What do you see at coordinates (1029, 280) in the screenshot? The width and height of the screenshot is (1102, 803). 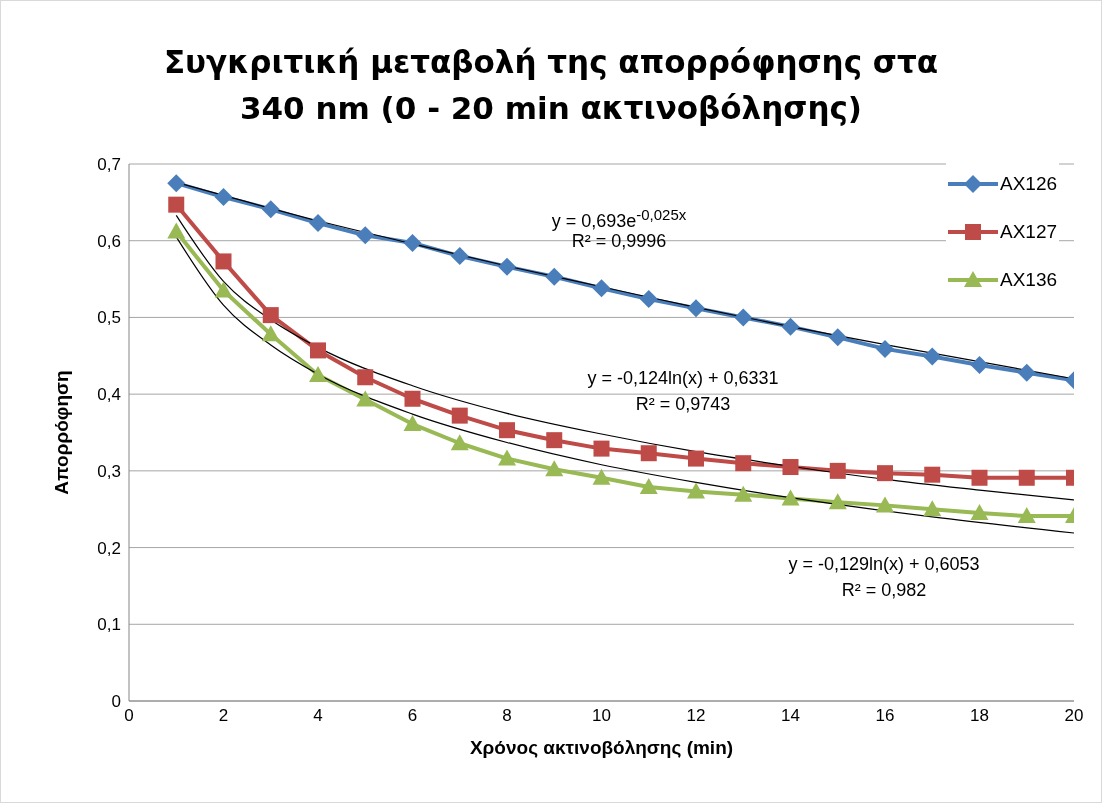 I see `legend-label: AX136` at bounding box center [1029, 280].